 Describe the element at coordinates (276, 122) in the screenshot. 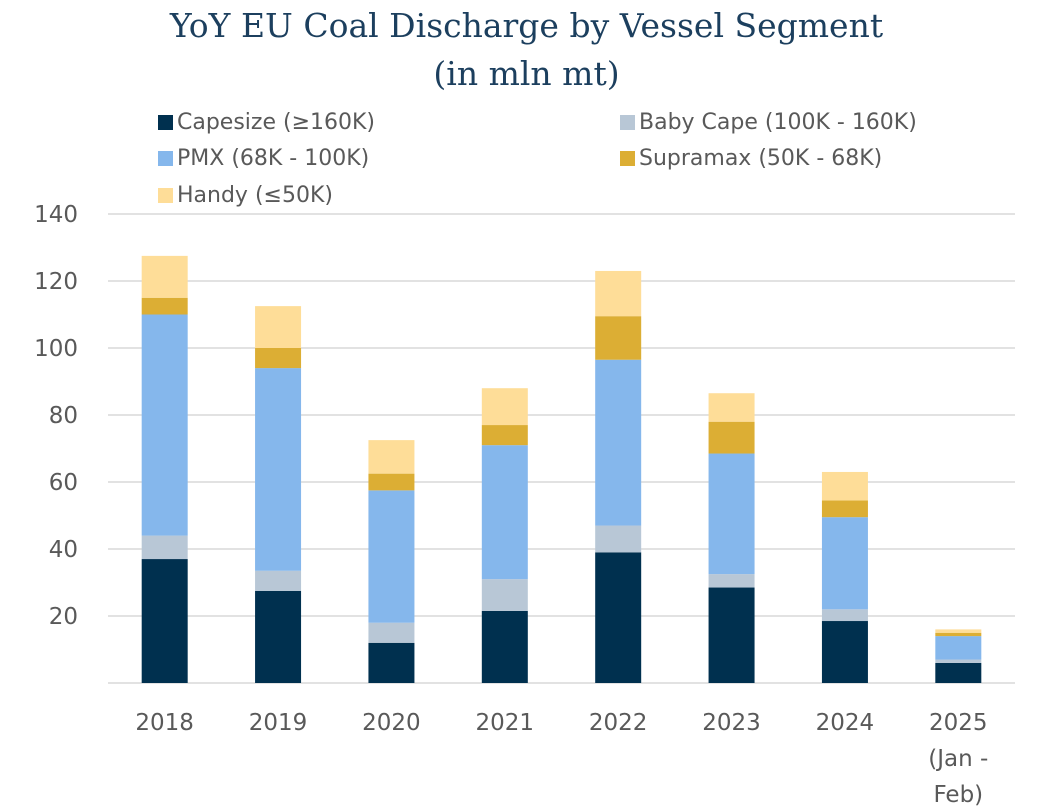

I see `legend-label-capesize: Capesize (≥160K)` at that location.